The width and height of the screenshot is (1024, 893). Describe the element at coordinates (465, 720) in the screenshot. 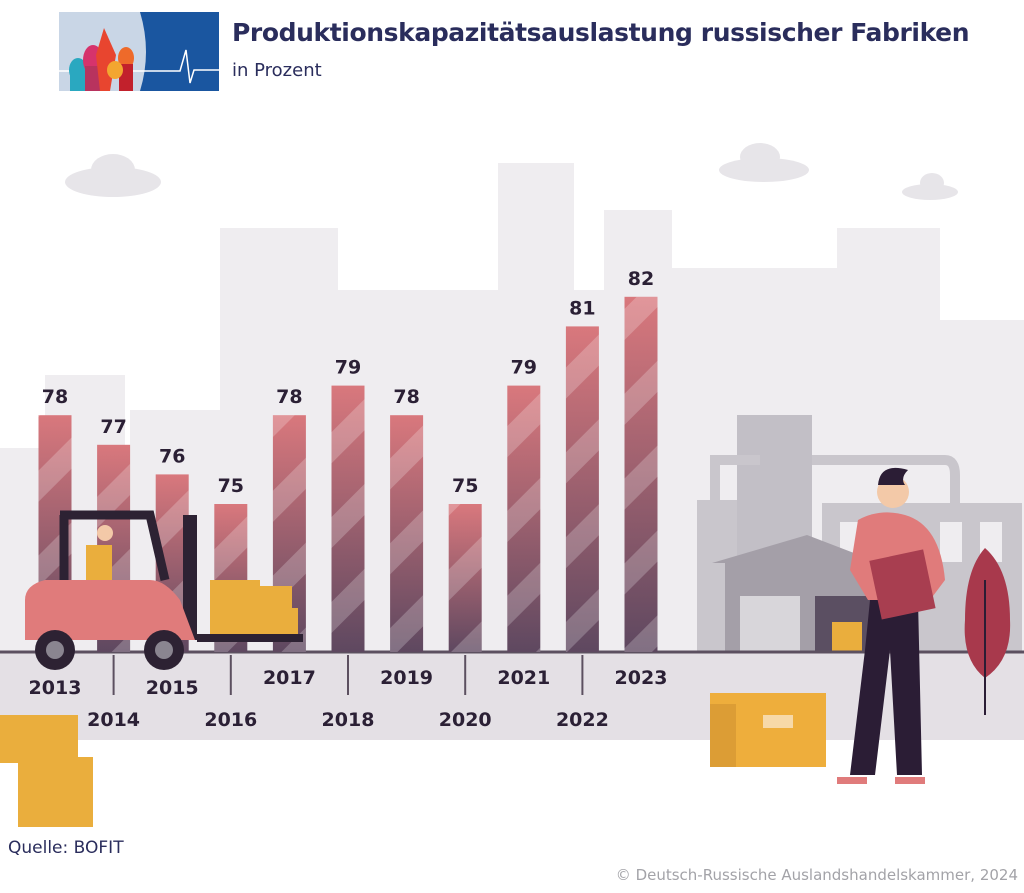

I see `x-tick-label: 2020` at that location.